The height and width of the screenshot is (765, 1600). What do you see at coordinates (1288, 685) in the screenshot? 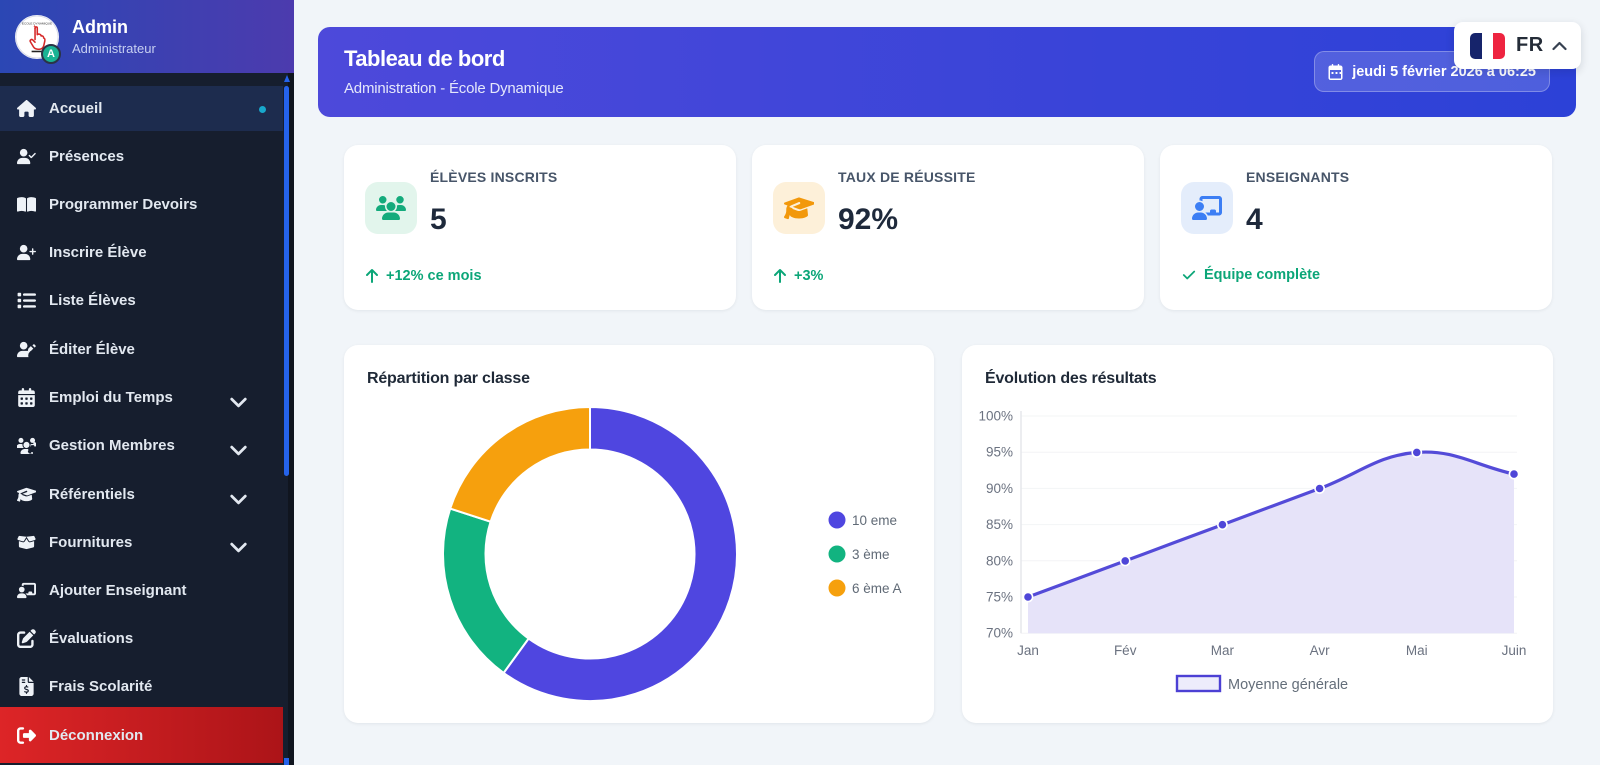
I see `svg-text: Moyenne générale` at bounding box center [1288, 685].